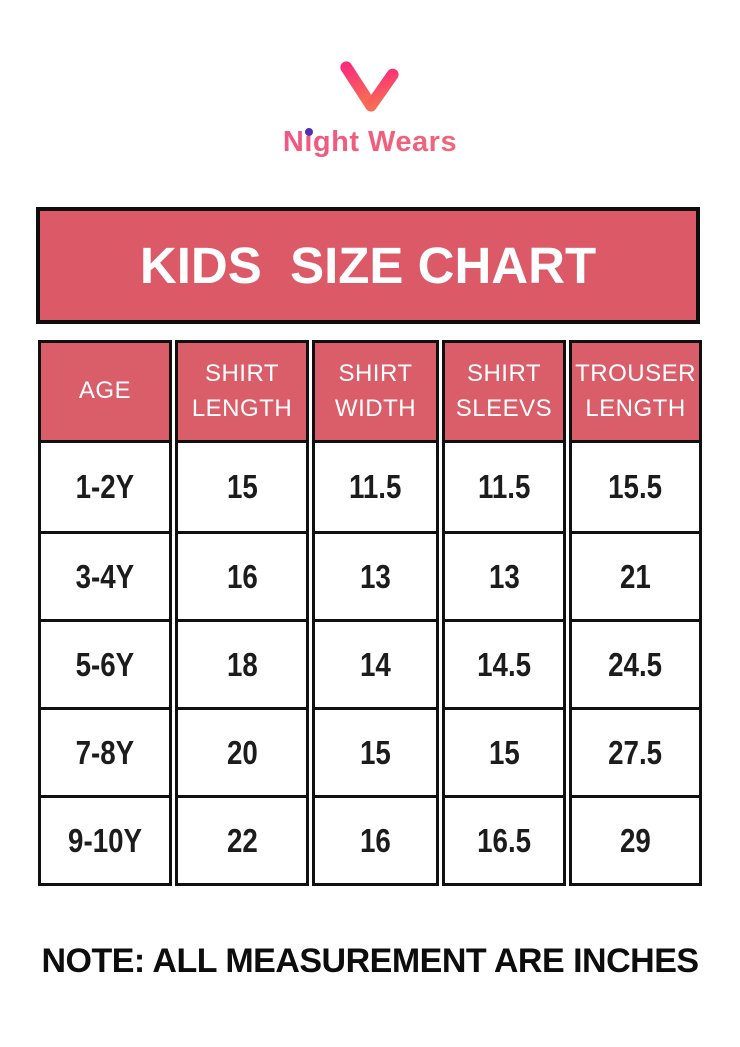 The height and width of the screenshot is (1047, 740). I want to click on cell-value: 7-8Y, so click(105, 752).